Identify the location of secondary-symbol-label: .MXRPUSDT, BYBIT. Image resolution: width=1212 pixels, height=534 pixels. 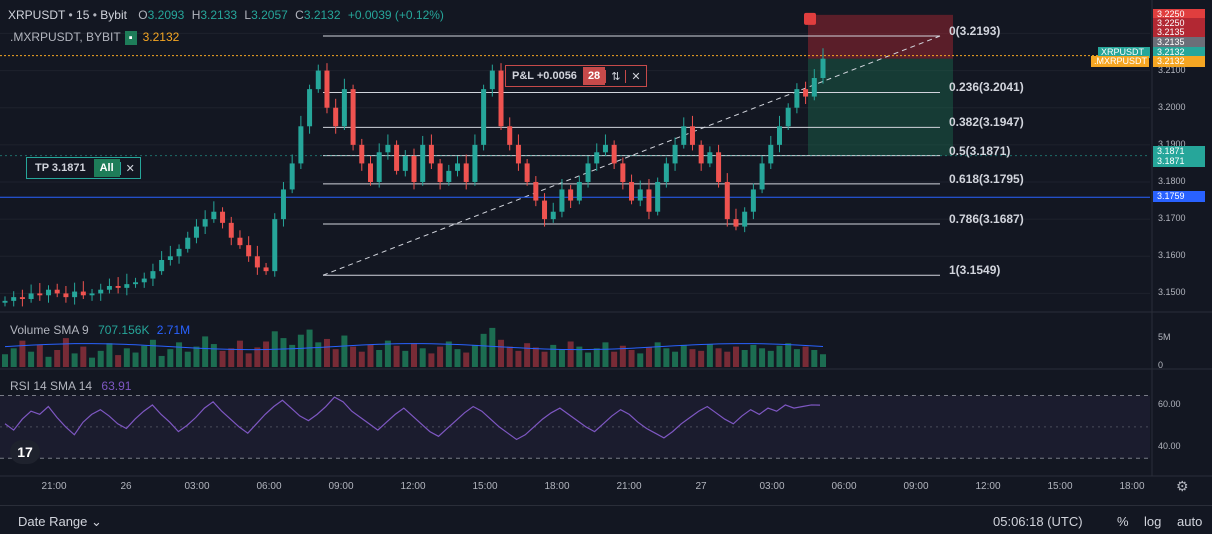
(65, 37).